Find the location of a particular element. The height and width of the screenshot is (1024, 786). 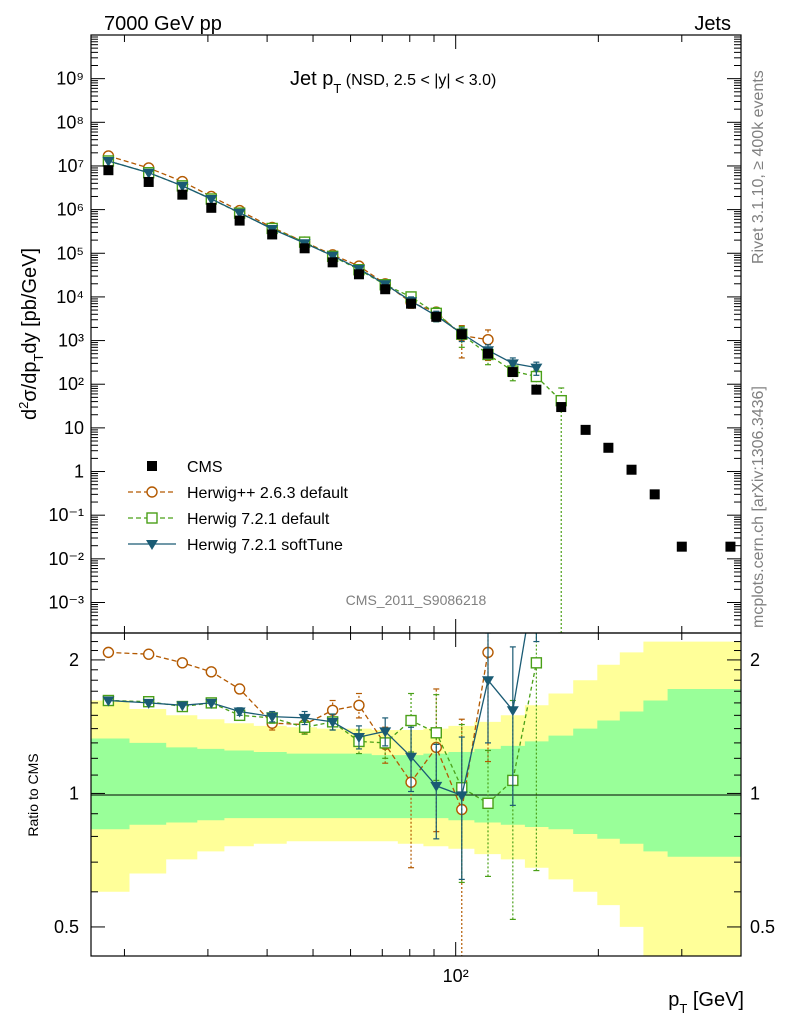

header-process-label: Jets is located at coordinates (712, 24).